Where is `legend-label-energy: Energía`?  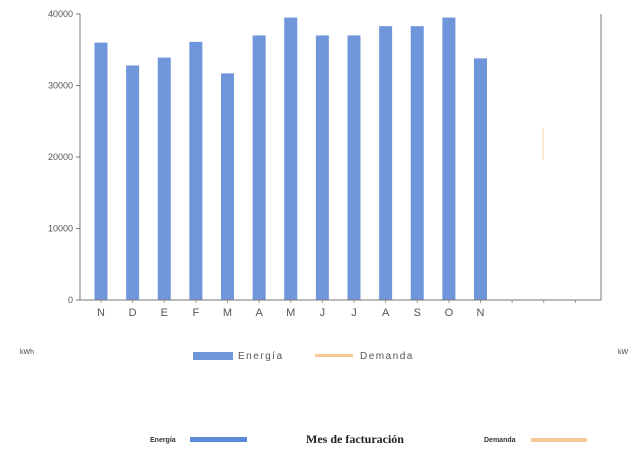
legend-label-energy: Energía is located at coordinates (261, 356).